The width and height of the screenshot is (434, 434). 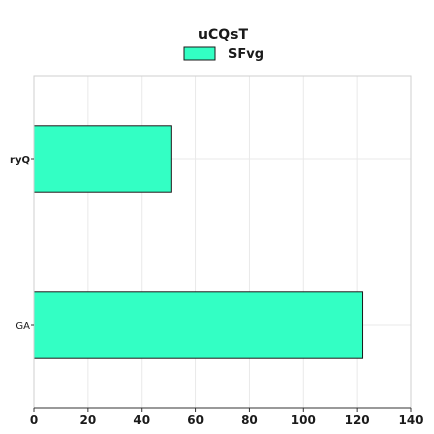 I want to click on x-tick-label: 120, so click(x=357, y=420).